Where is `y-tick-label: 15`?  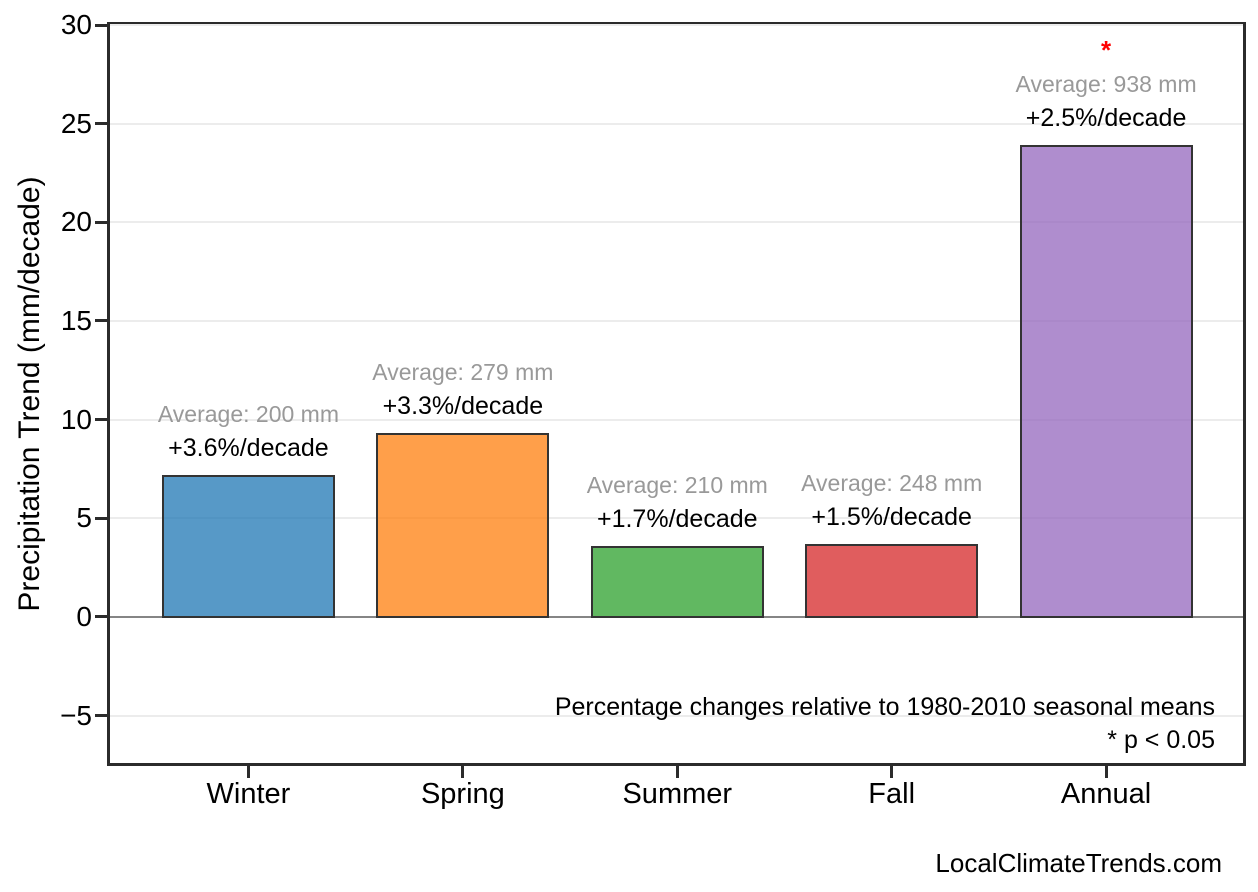
y-tick-label: 15 is located at coordinates (76, 320).